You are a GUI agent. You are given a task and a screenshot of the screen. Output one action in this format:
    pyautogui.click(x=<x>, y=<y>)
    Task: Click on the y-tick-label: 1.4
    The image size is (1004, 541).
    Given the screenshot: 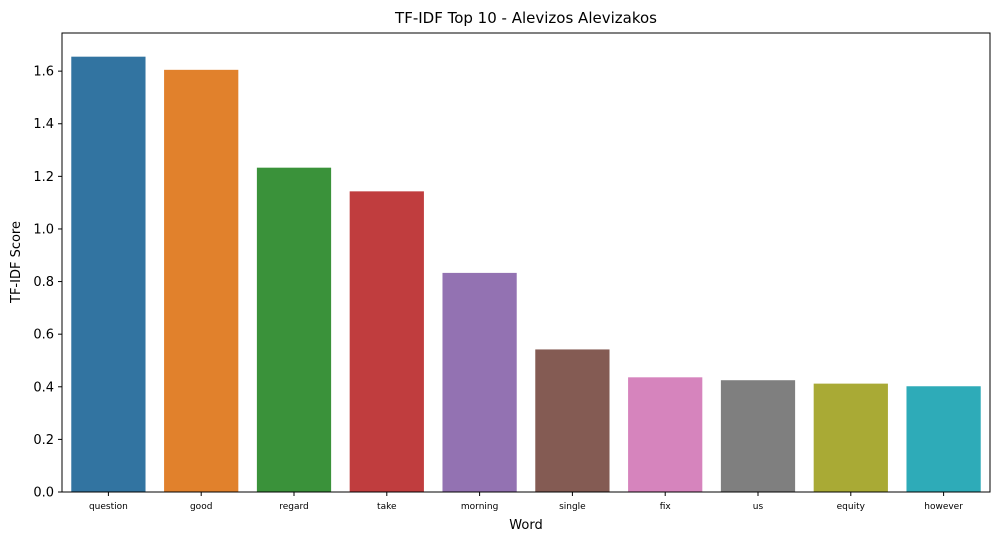 What is the action you would take?
    pyautogui.click(x=43, y=124)
    